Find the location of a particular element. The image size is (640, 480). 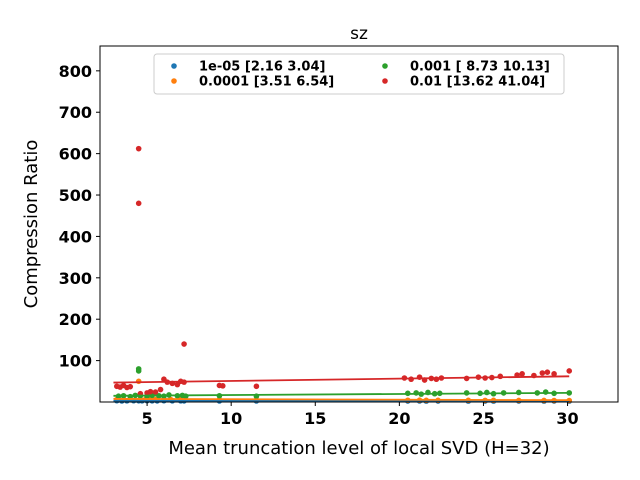

legend-label: 0.01 [13.62 41.04] is located at coordinates (477, 82).